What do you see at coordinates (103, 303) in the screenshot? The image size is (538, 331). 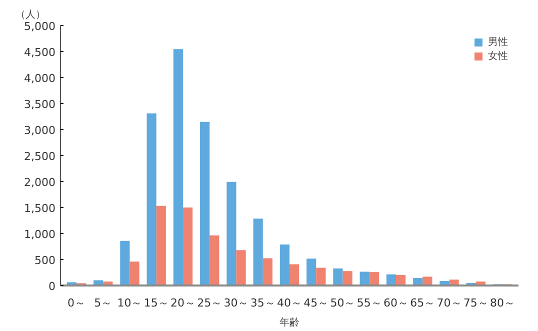 I see `x-tick-label: 5～` at bounding box center [103, 303].